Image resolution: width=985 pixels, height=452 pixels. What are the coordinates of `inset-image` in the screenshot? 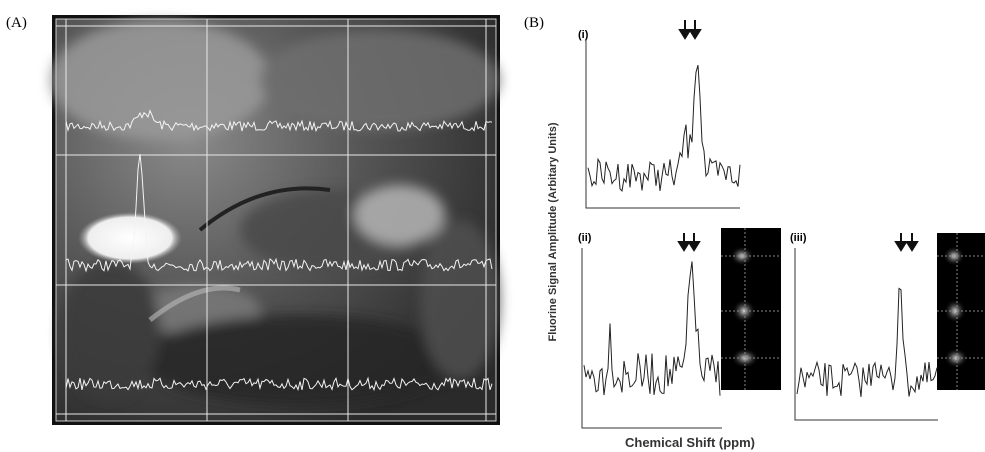 It's located at (853, 309).